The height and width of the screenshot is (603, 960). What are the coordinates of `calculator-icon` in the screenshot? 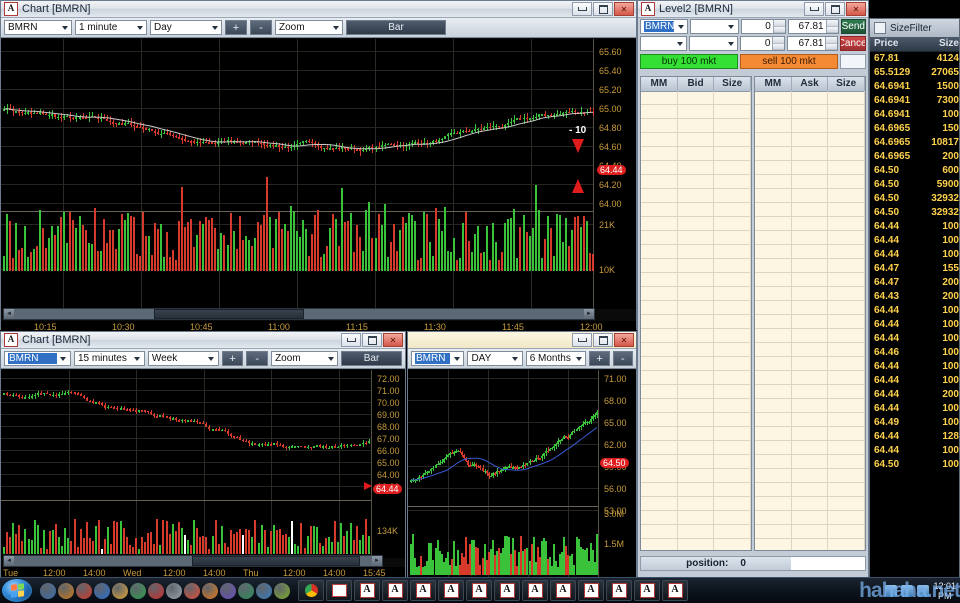 It's located at (174, 590).